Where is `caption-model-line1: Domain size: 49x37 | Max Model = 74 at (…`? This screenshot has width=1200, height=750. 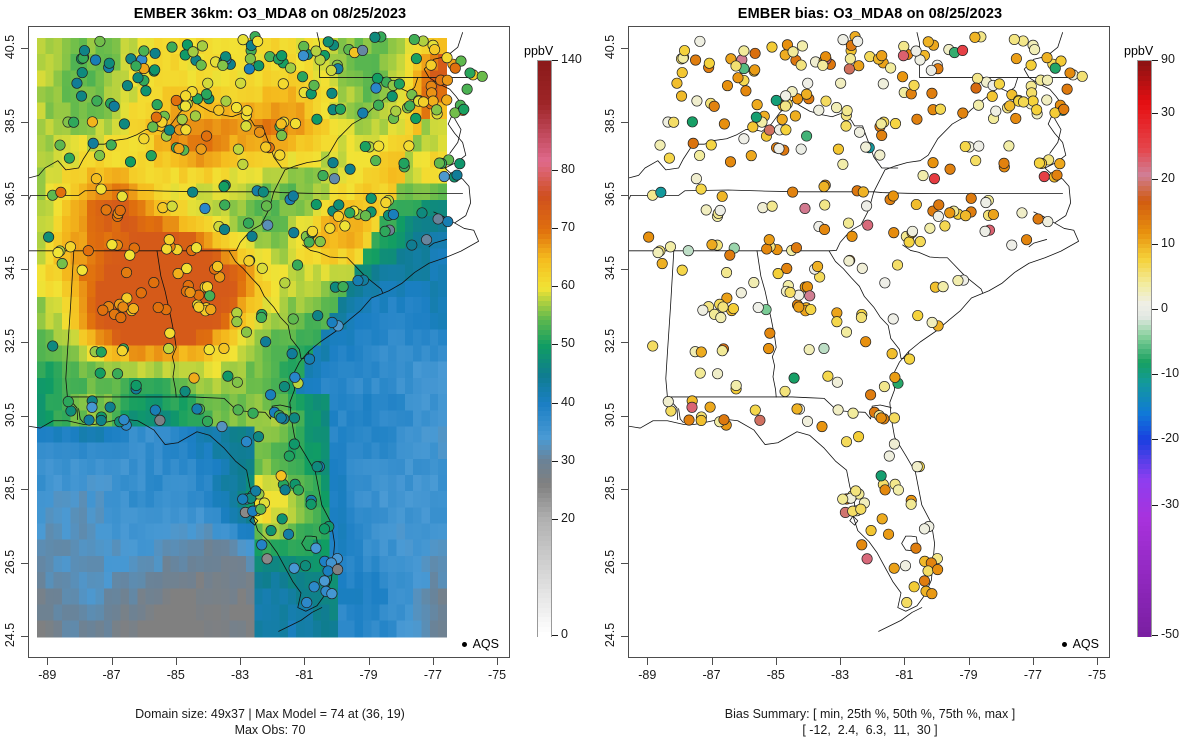
caption-model-line1: Domain size: 49x37 | Max Model = 74 at (… is located at coordinates (270, 714).